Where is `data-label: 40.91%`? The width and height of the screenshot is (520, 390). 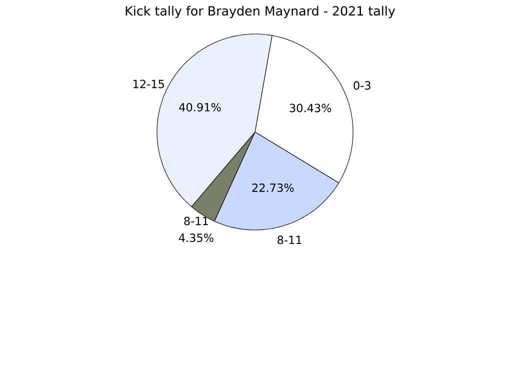
data-label: 40.91% is located at coordinates (200, 107).